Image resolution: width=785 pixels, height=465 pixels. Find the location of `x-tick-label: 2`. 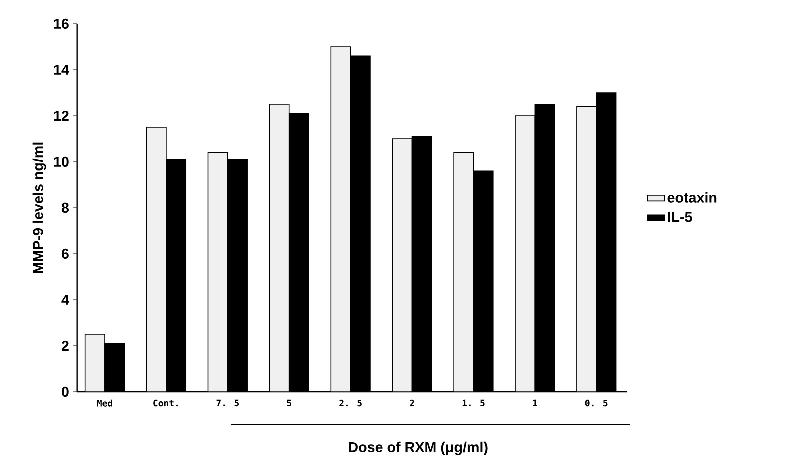

x-tick-label: 2 is located at coordinates (412, 403).